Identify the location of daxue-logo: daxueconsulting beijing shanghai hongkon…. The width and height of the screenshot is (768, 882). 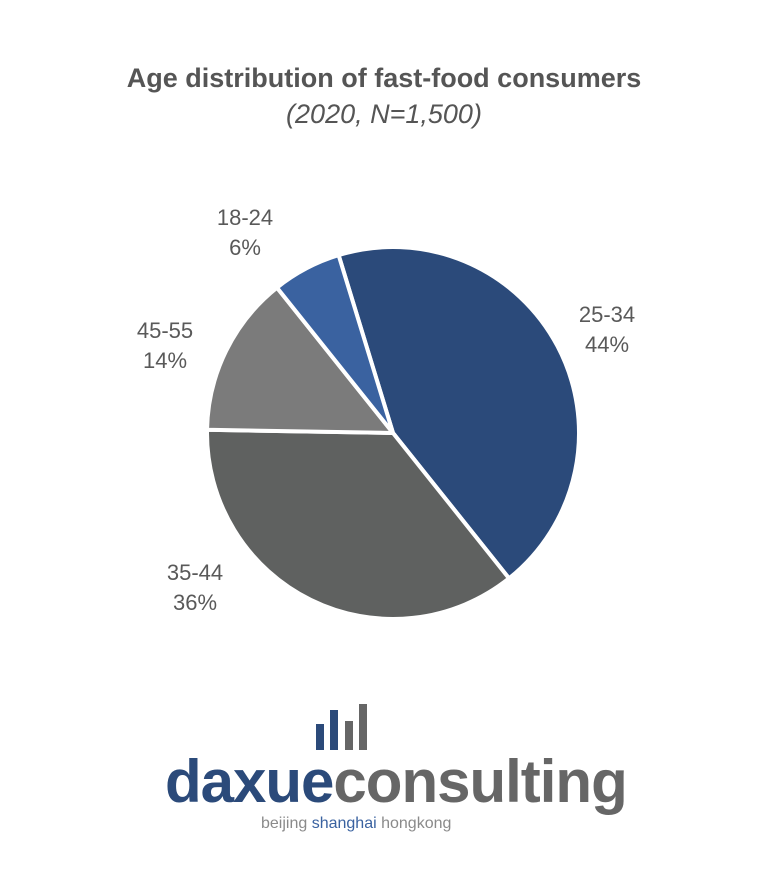
(400, 767).